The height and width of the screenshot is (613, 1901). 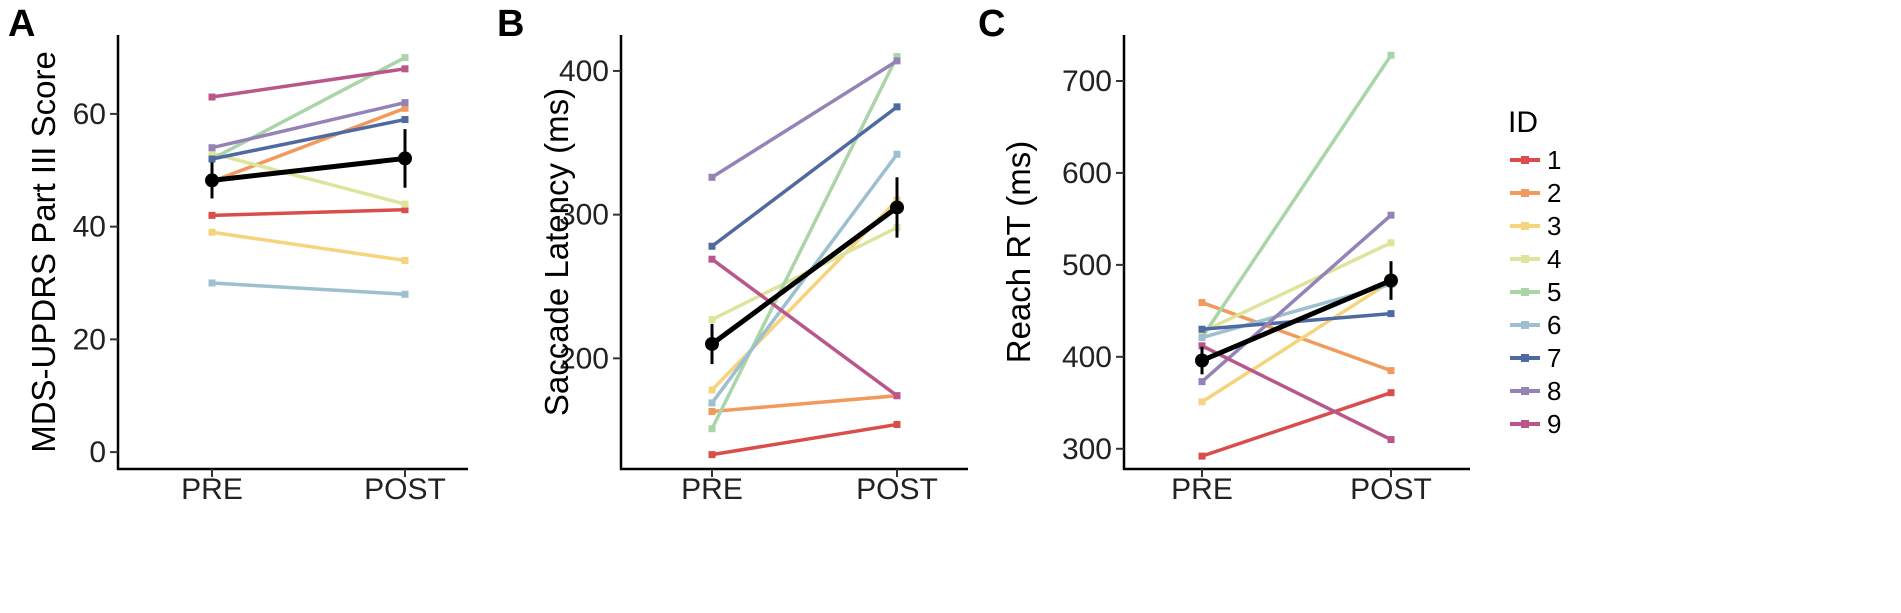 I want to click on panel-letter: A, so click(x=21, y=24).